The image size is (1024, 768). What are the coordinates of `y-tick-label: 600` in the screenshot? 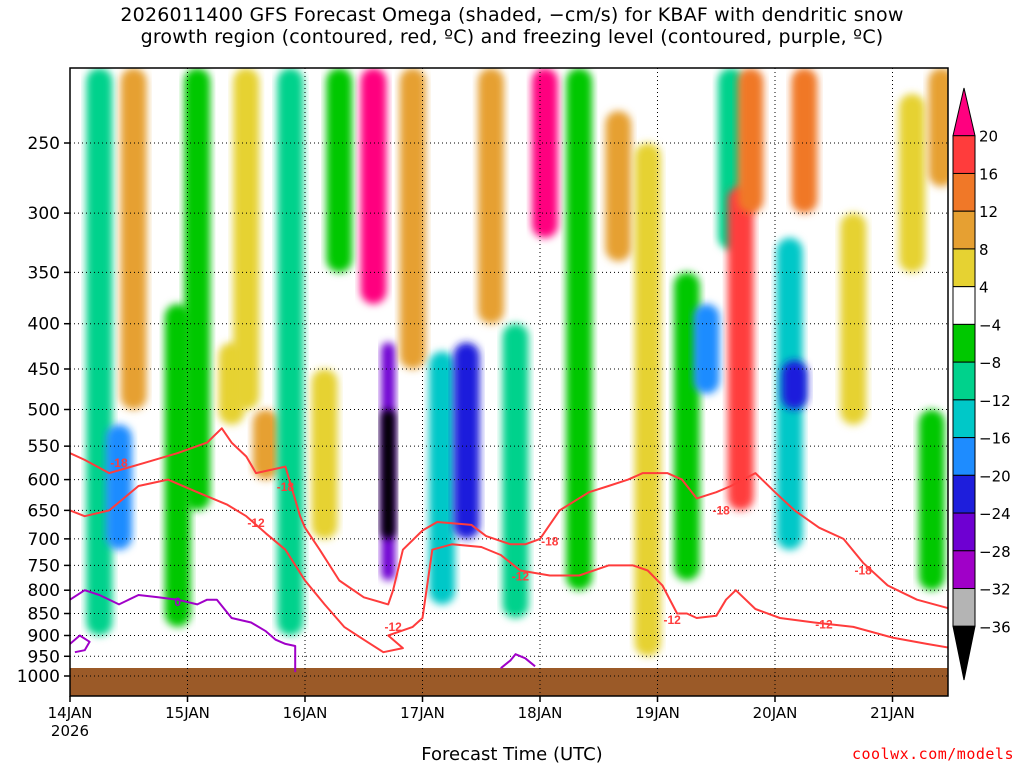 It's located at (44, 481).